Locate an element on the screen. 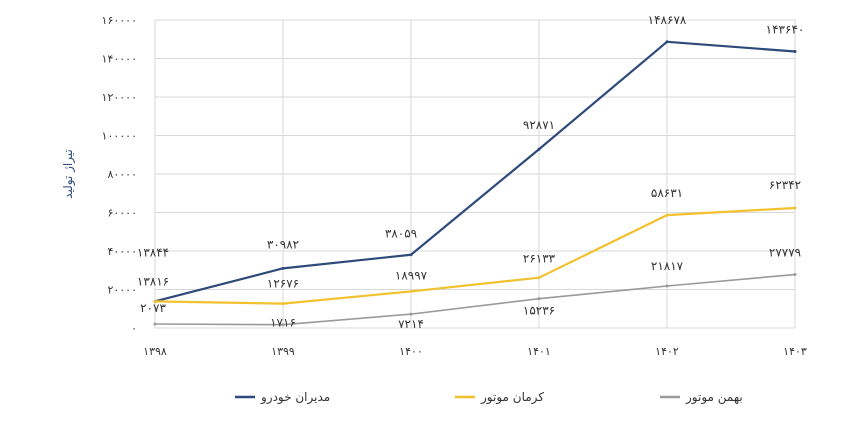  data-label: ۲۷۷۷۹ is located at coordinates (785, 253).